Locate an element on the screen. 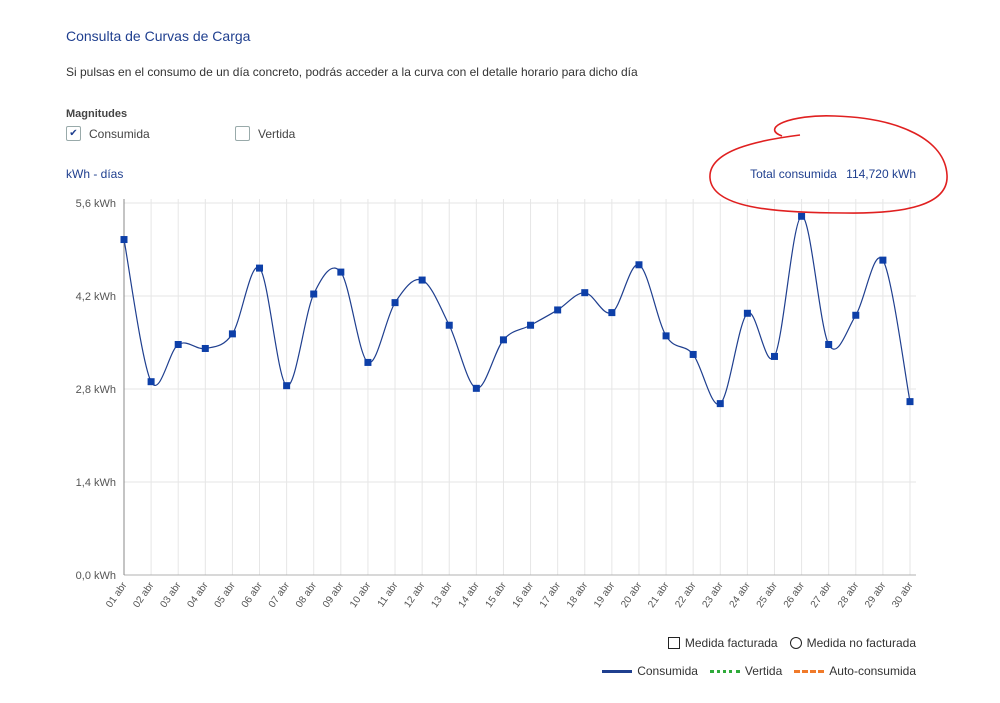 The width and height of the screenshot is (1000, 703). legend-series: Consumida Vertida Auto-consumida is located at coordinates (753, 671).